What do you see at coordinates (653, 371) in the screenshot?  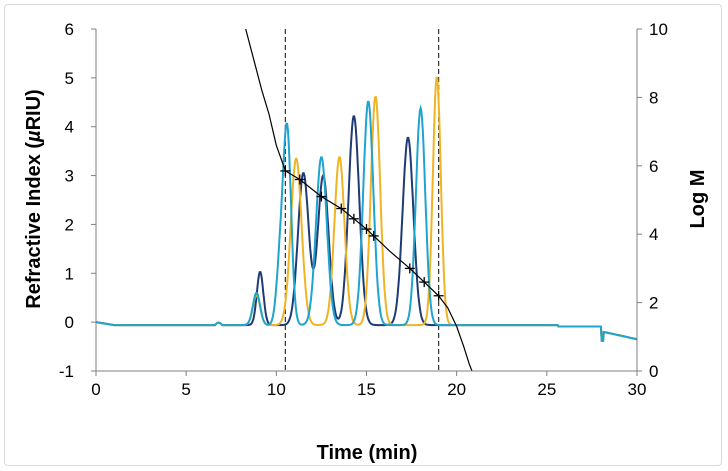 I see `y2-tick-label-0: 0` at bounding box center [653, 371].